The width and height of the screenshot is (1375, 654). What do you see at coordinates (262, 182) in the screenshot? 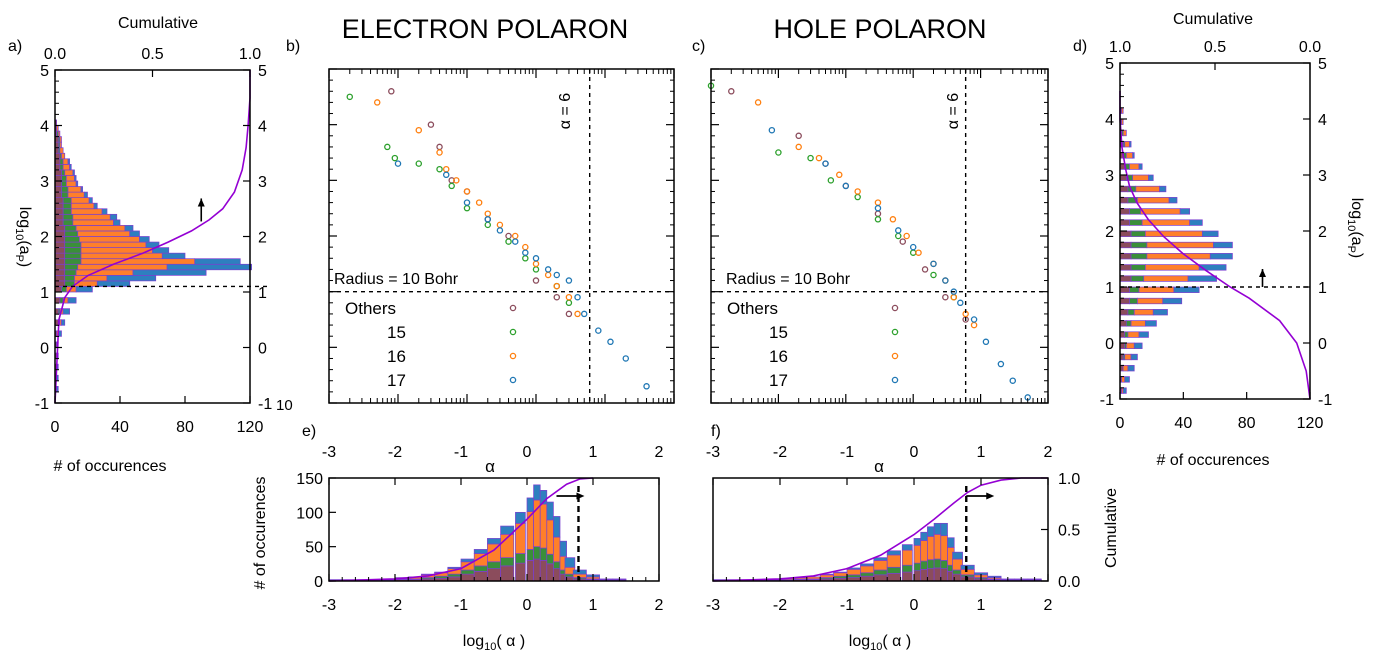
I see `y-tick-label-right-a: 3` at bounding box center [262, 182].